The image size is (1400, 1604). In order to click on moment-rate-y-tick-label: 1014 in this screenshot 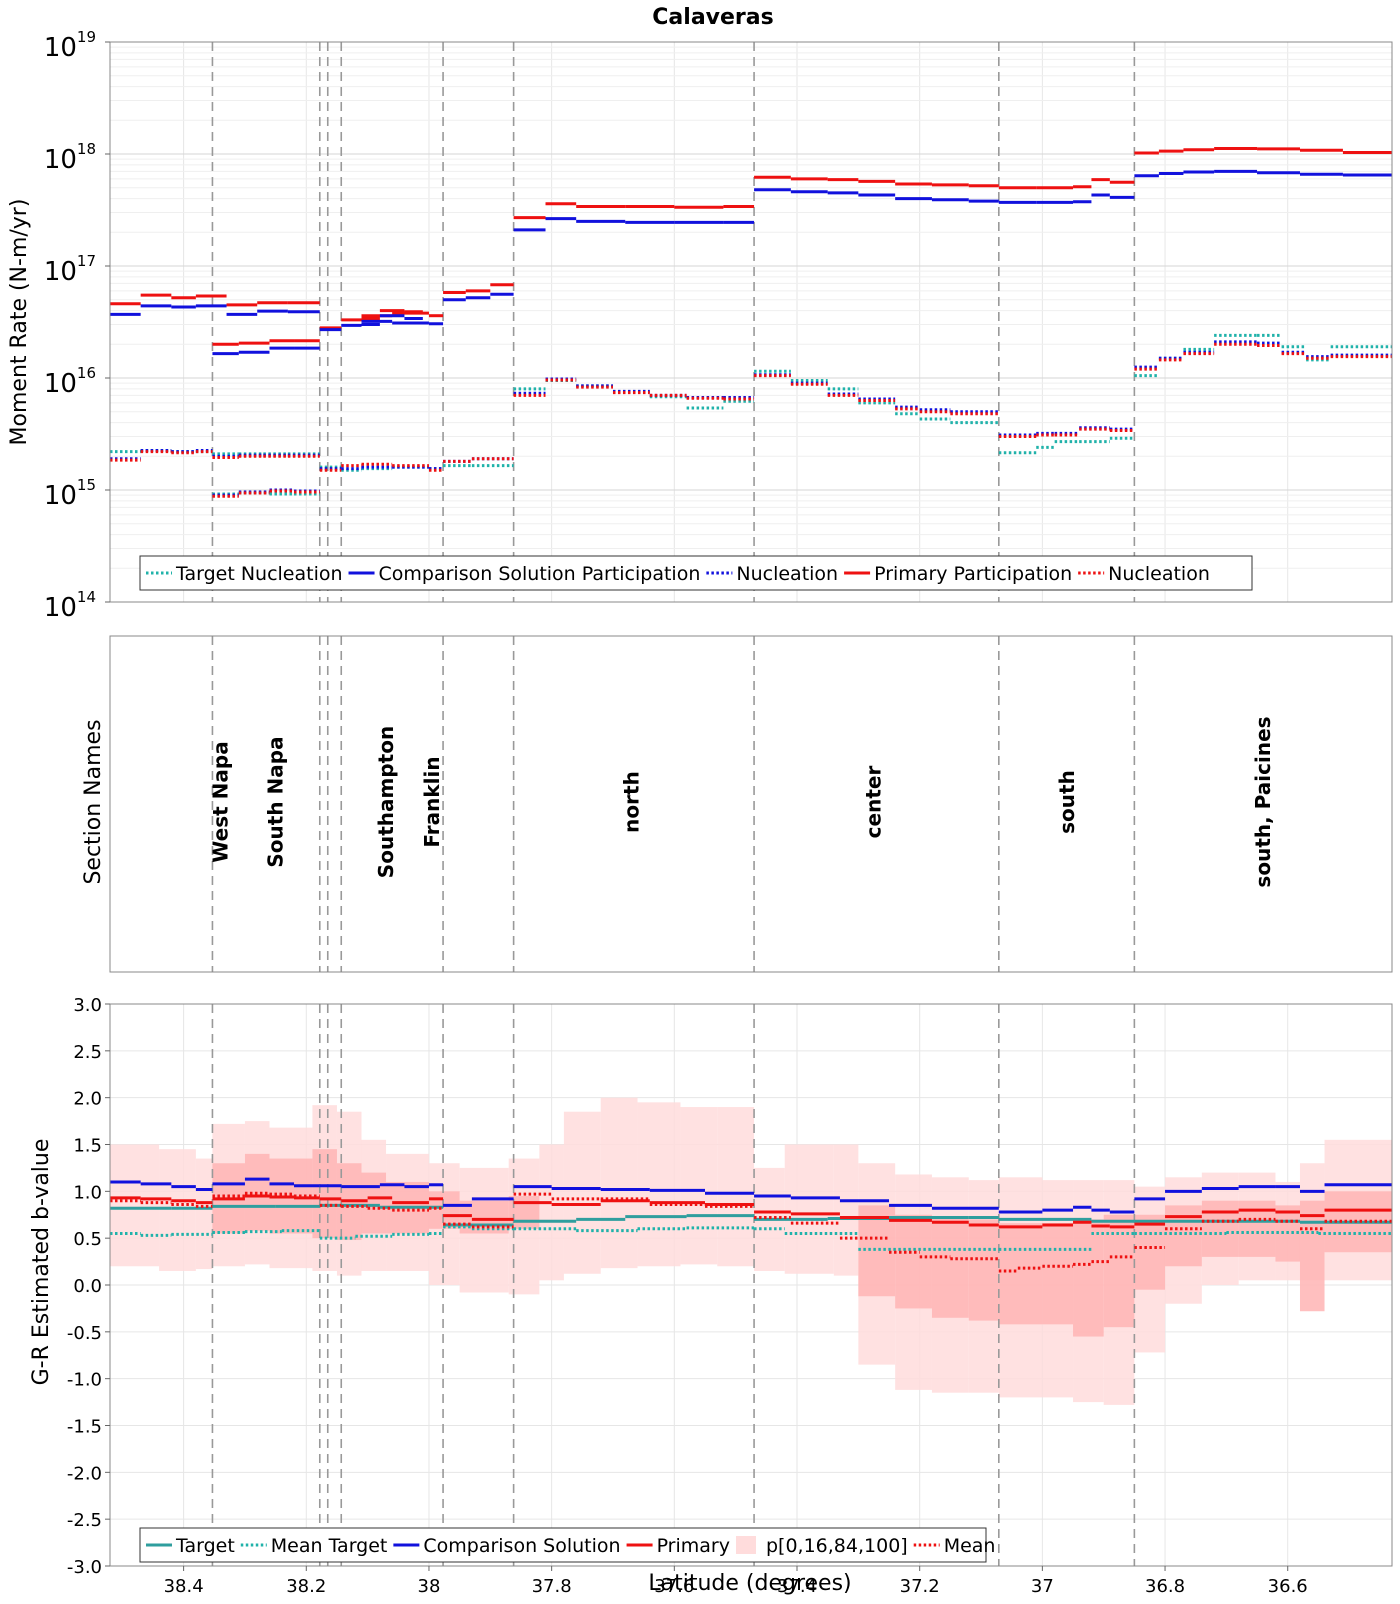, I will do `click(70, 605)`.